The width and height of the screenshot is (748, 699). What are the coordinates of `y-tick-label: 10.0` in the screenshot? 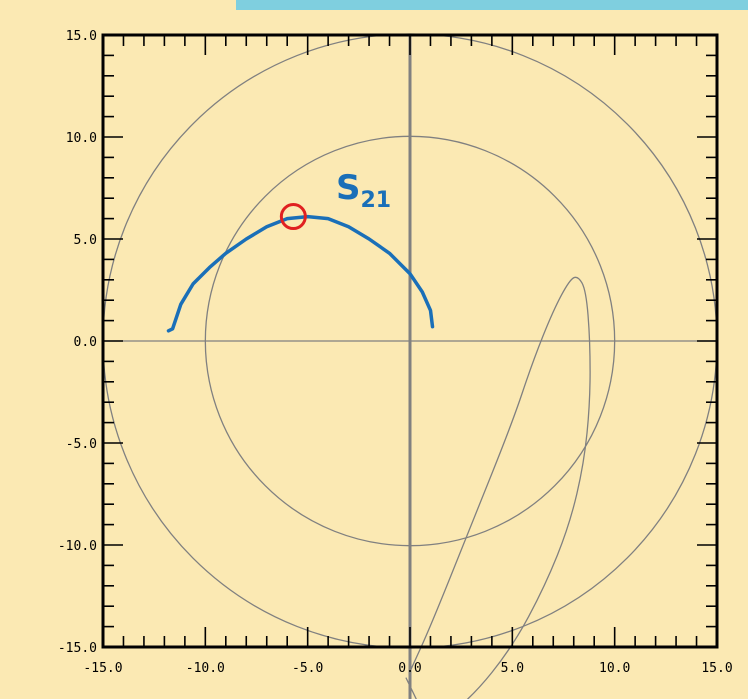 It's located at (81, 138).